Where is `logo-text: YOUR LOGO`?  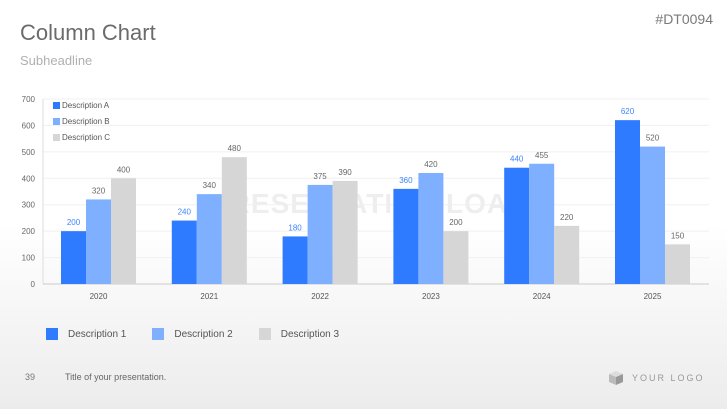
logo-text: YOUR LOGO is located at coordinates (668, 378).